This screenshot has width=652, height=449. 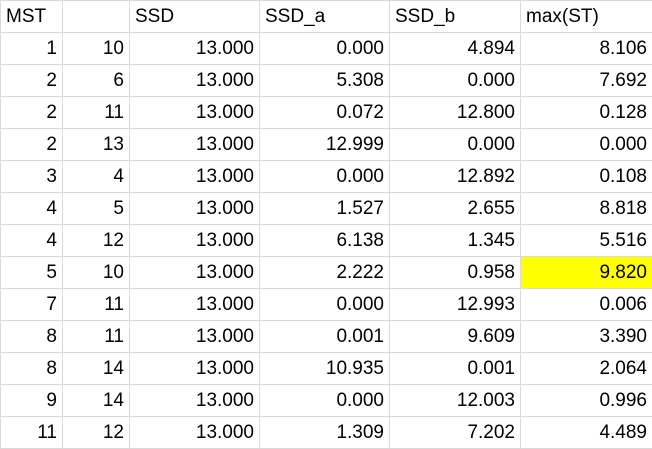 What do you see at coordinates (586, 81) in the screenshot?
I see `cell-max-st: 7.692` at bounding box center [586, 81].